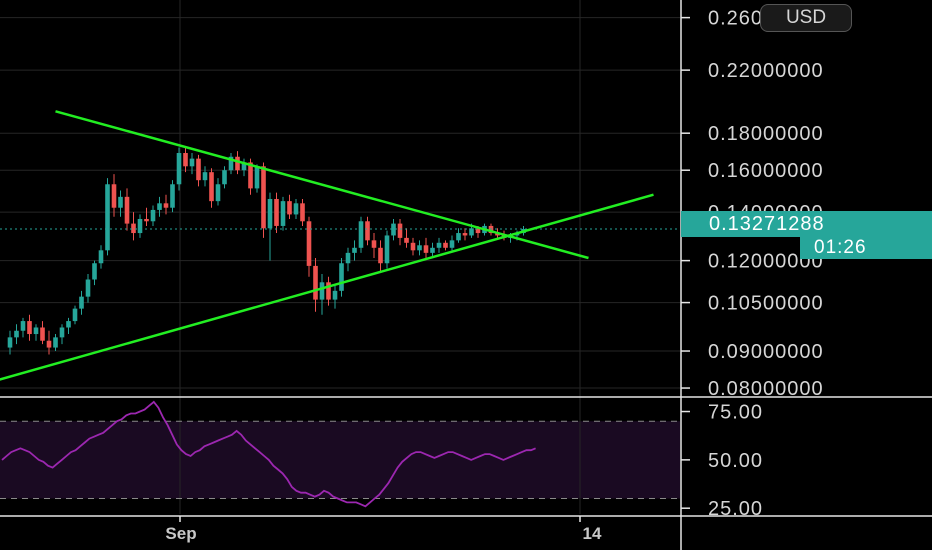  What do you see at coordinates (735, 413) in the screenshot?
I see `rsi-axis-label: 75.00` at bounding box center [735, 413].